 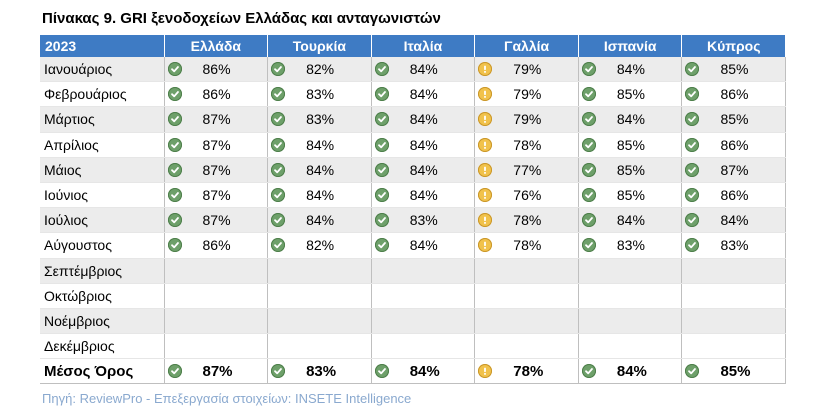 I want to click on table-row: Αύγουστος 86% 82% 84% 78% 83% 83%, so click(x=413, y=245).